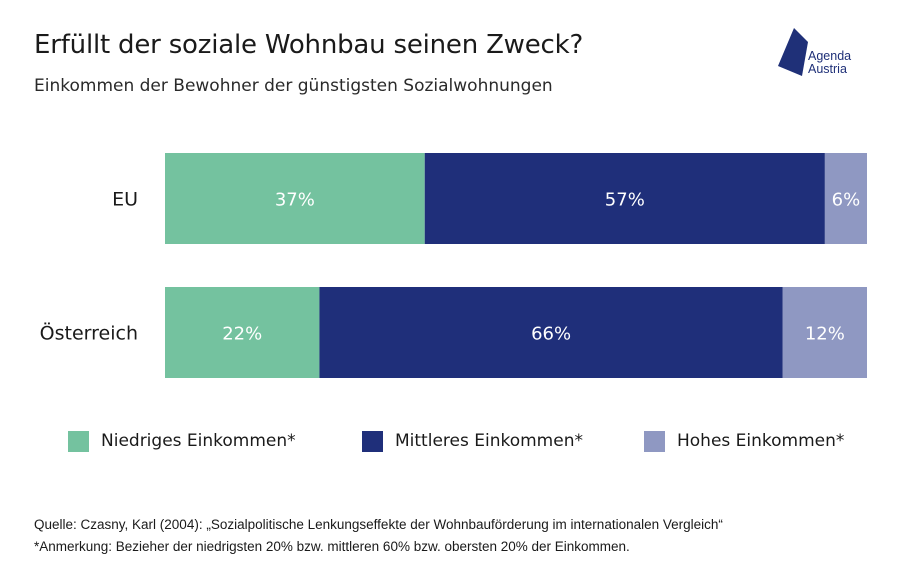 The width and height of the screenshot is (900, 584). I want to click on data-label-1-0: 22%, so click(242, 334).